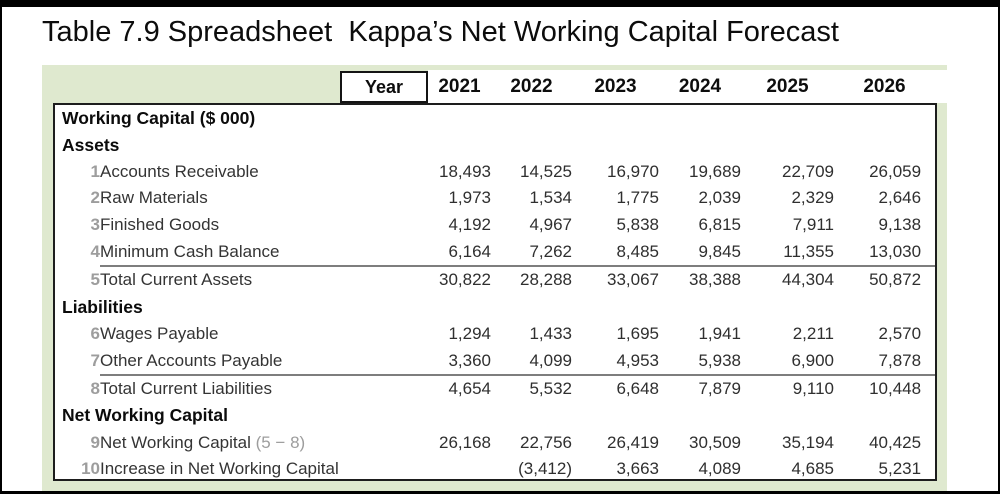  What do you see at coordinates (700, 253) in the screenshot?
I see `value-cell: 9,845` at bounding box center [700, 253].